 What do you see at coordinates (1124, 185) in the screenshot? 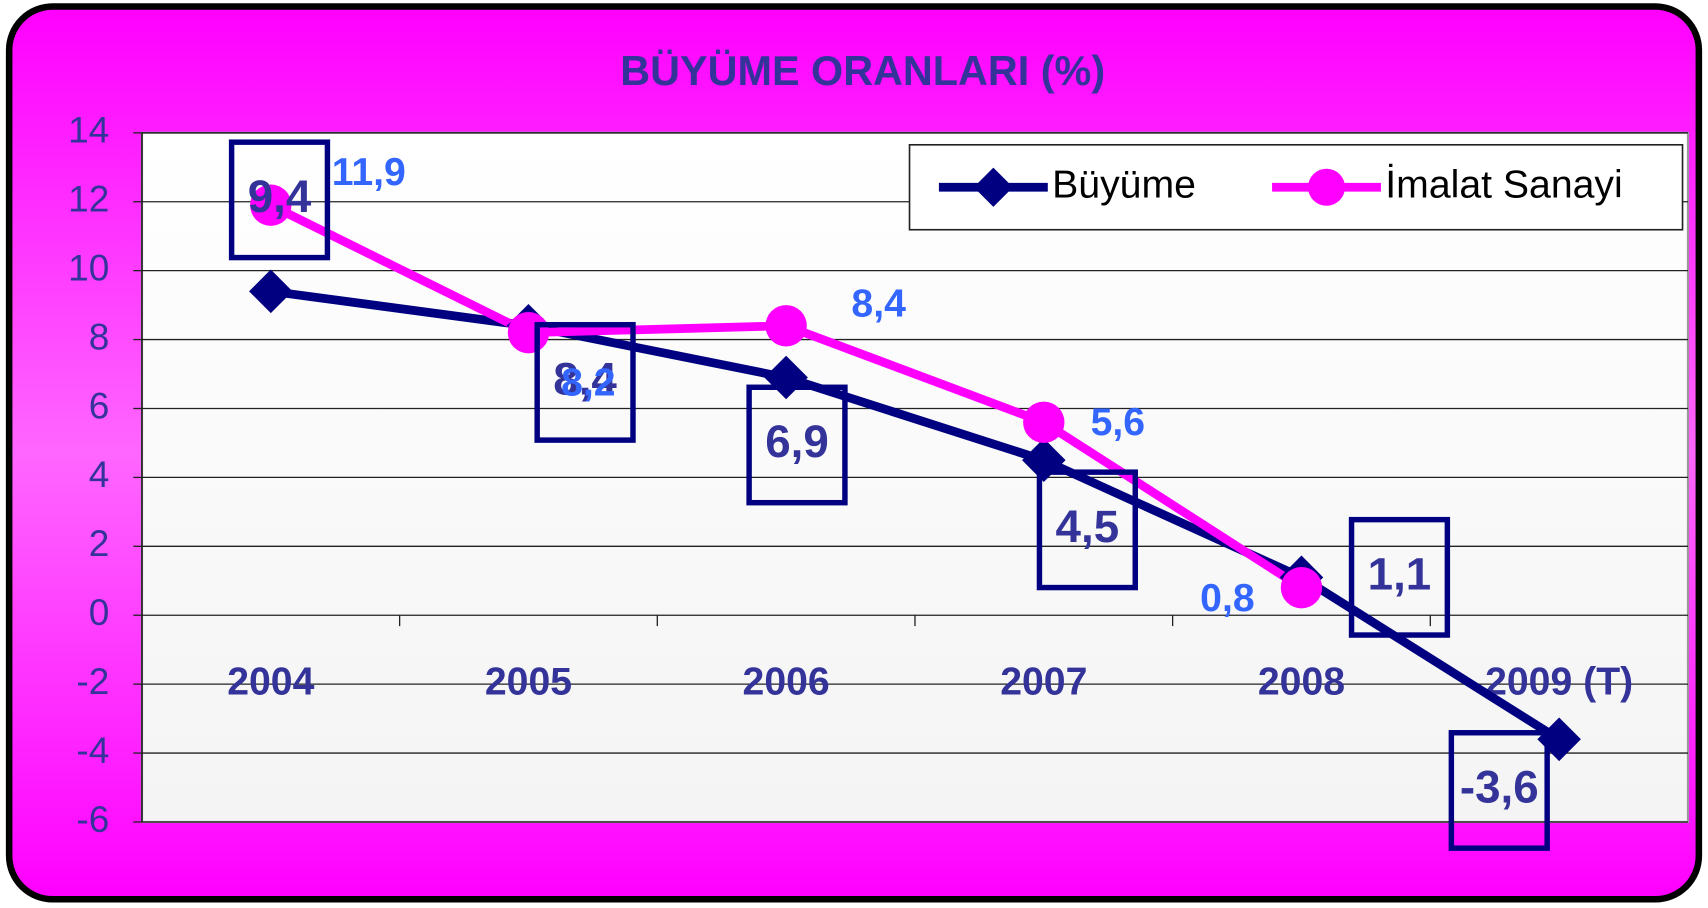
I see `legend-label: Büyüme` at bounding box center [1124, 185].